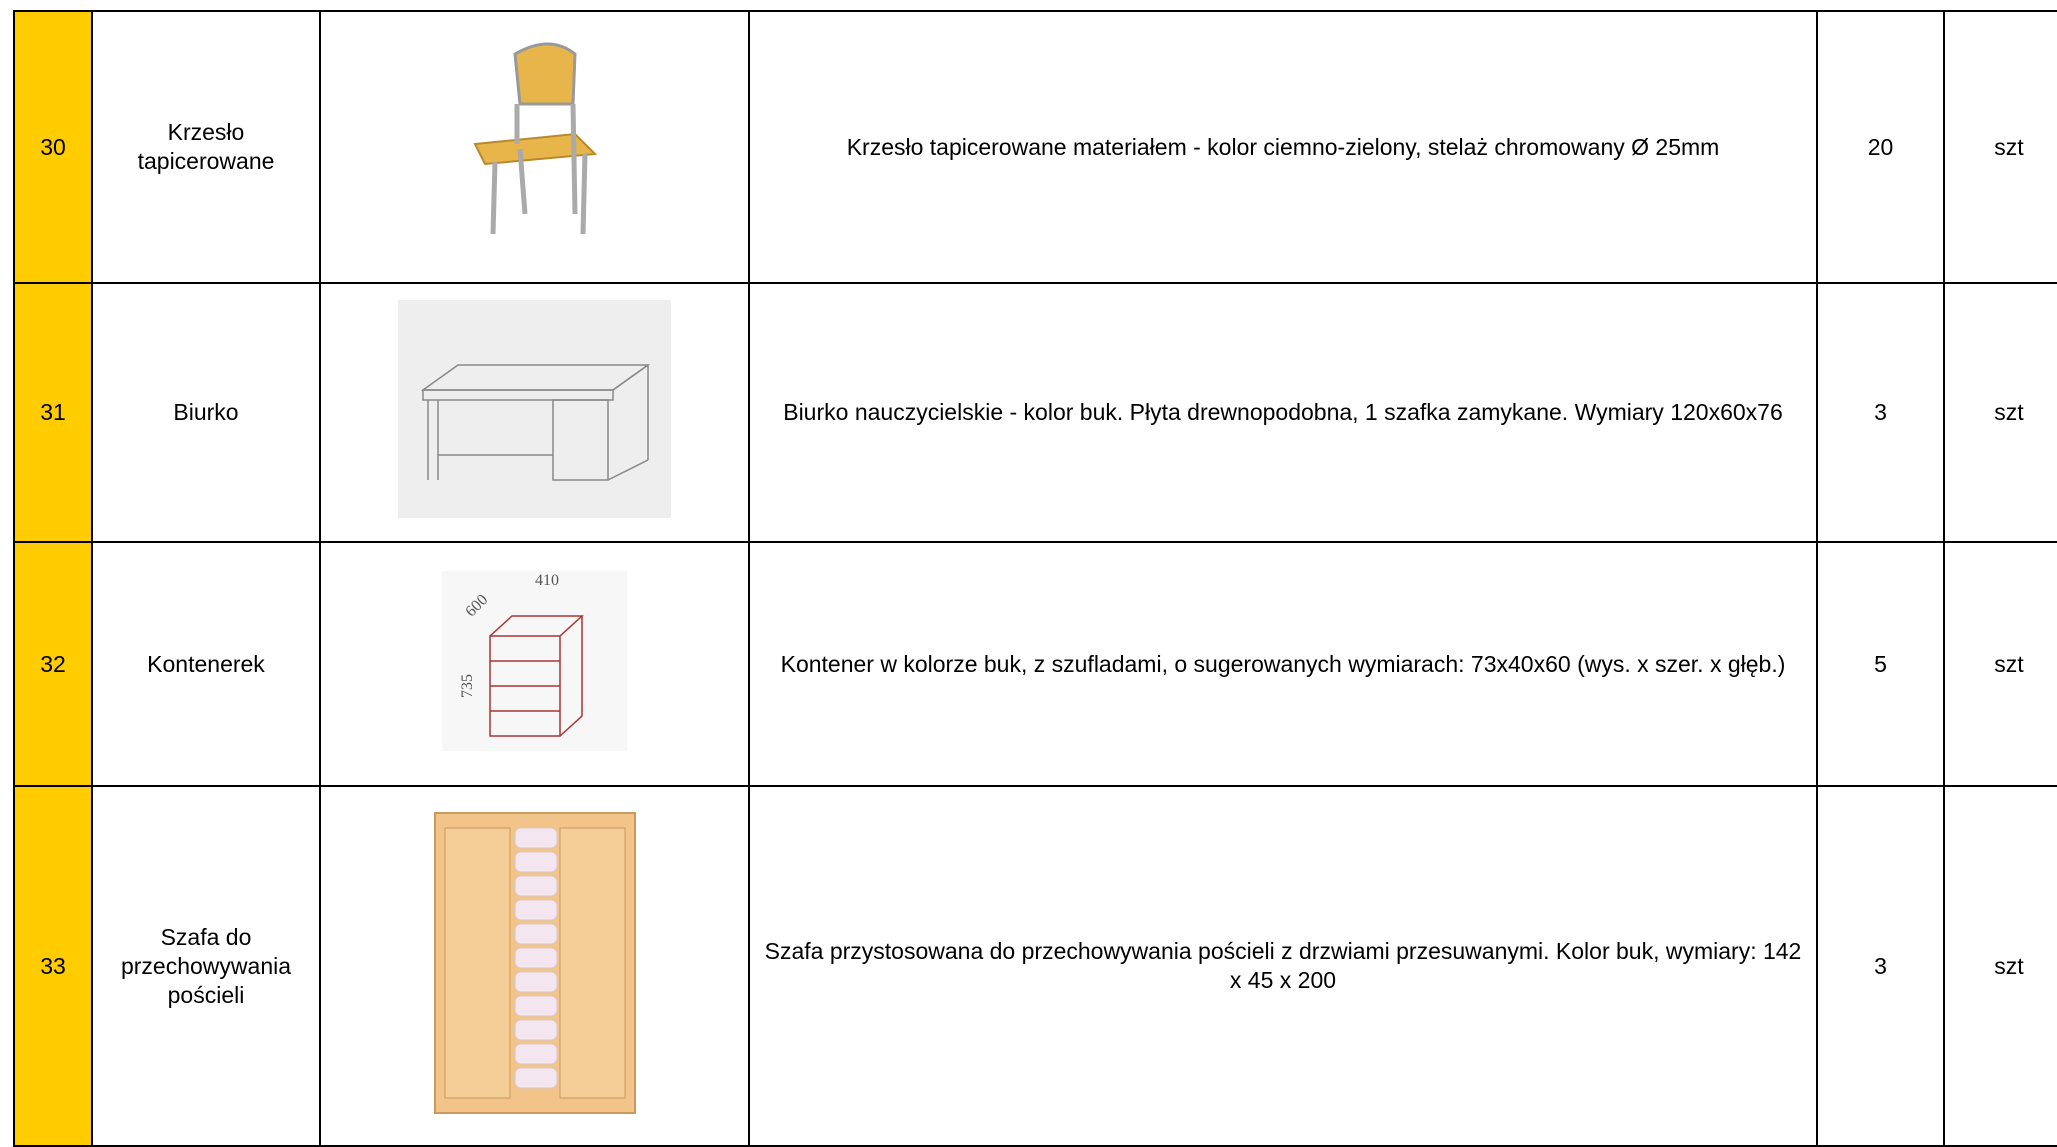 Image resolution: width=2057 pixels, height=1147 pixels. What do you see at coordinates (534, 660) in the screenshot?
I see `cabinet-image: 410 600 735` at bounding box center [534, 660].